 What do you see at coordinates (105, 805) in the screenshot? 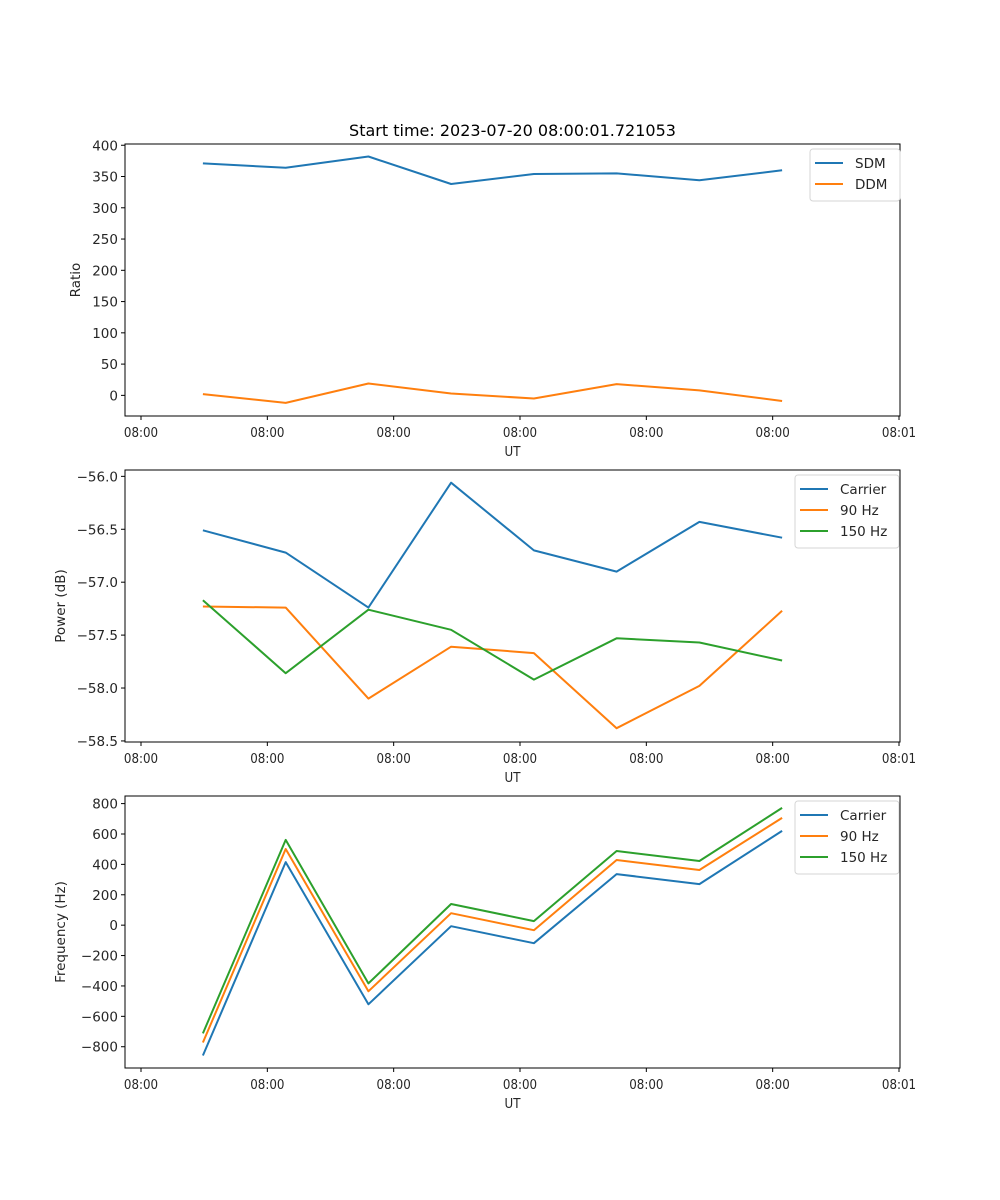
I see `y-tick-label: 800` at bounding box center [105, 805].